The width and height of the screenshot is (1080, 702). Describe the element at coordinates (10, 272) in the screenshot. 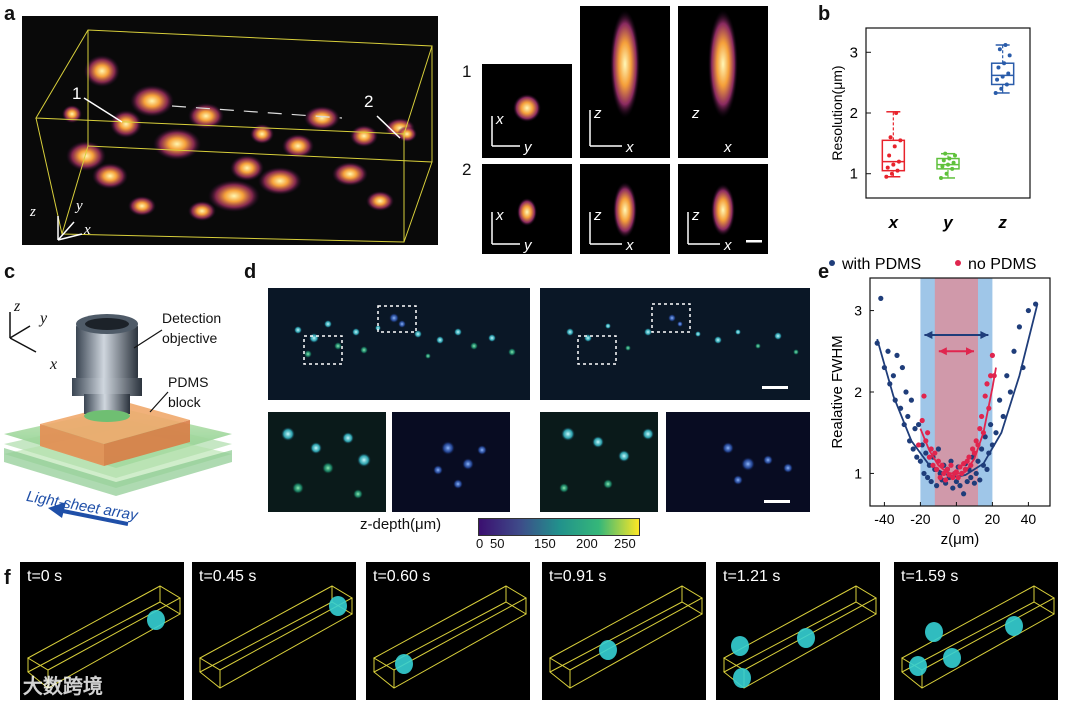

I see `panel-label-c: c` at that location.